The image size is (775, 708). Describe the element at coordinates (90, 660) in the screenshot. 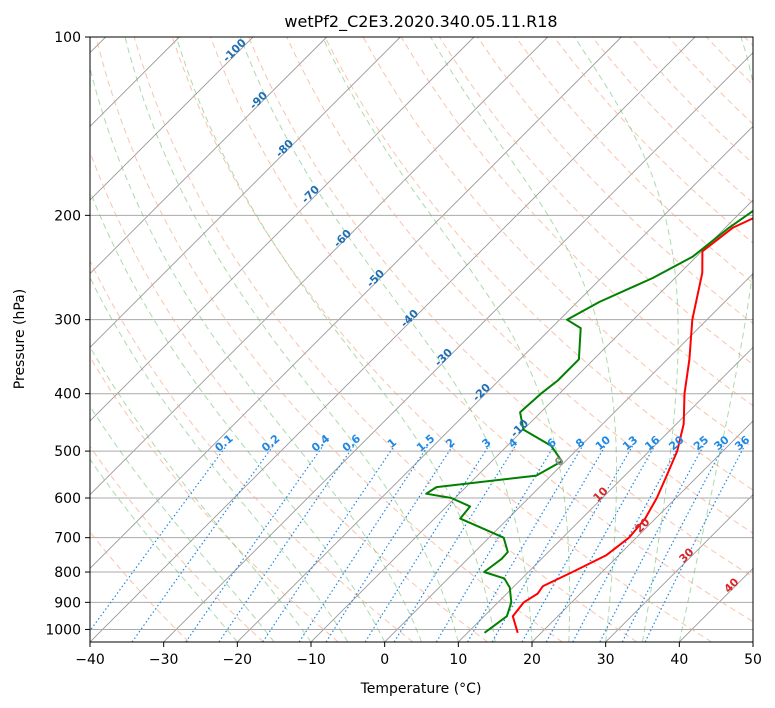

I see `x-tick-label: −40` at that location.